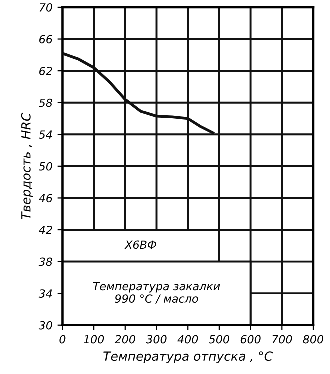 The image size is (330, 374). I want to click on y-tick-label: 66, so click(46, 39).